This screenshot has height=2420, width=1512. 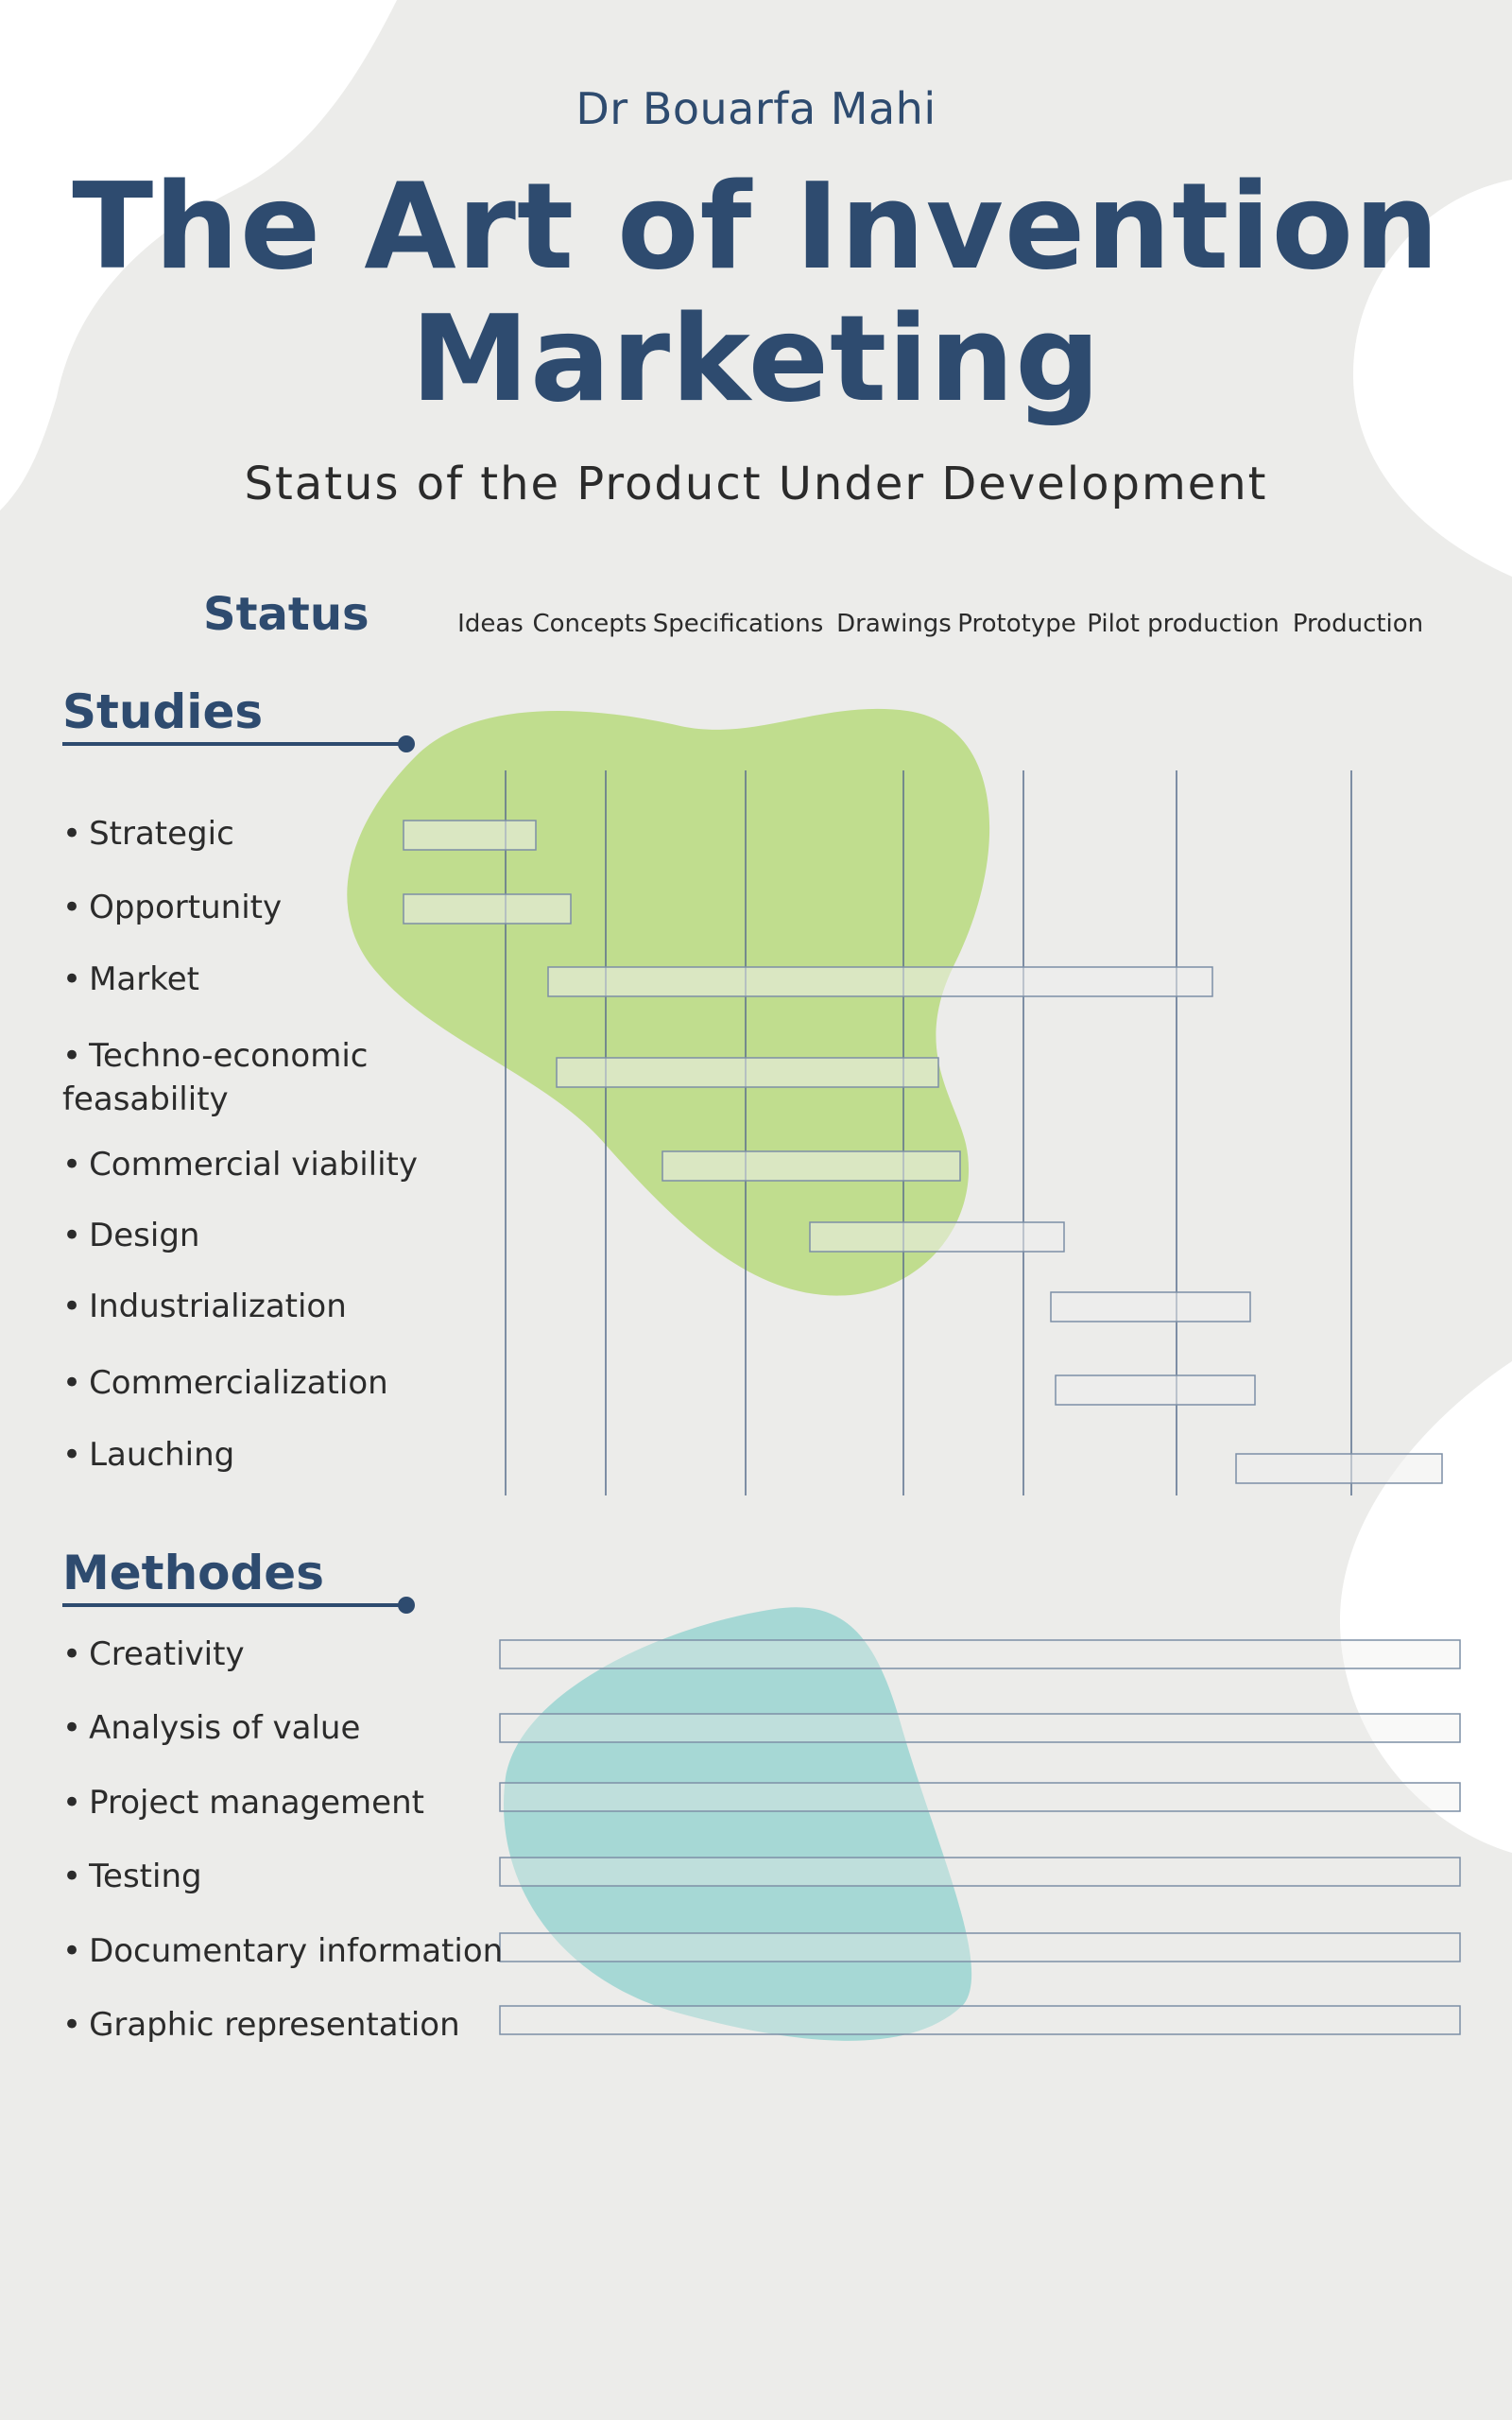 What do you see at coordinates (238, 1383) in the screenshot?
I see `study-item-label: Commercialization` at bounding box center [238, 1383].